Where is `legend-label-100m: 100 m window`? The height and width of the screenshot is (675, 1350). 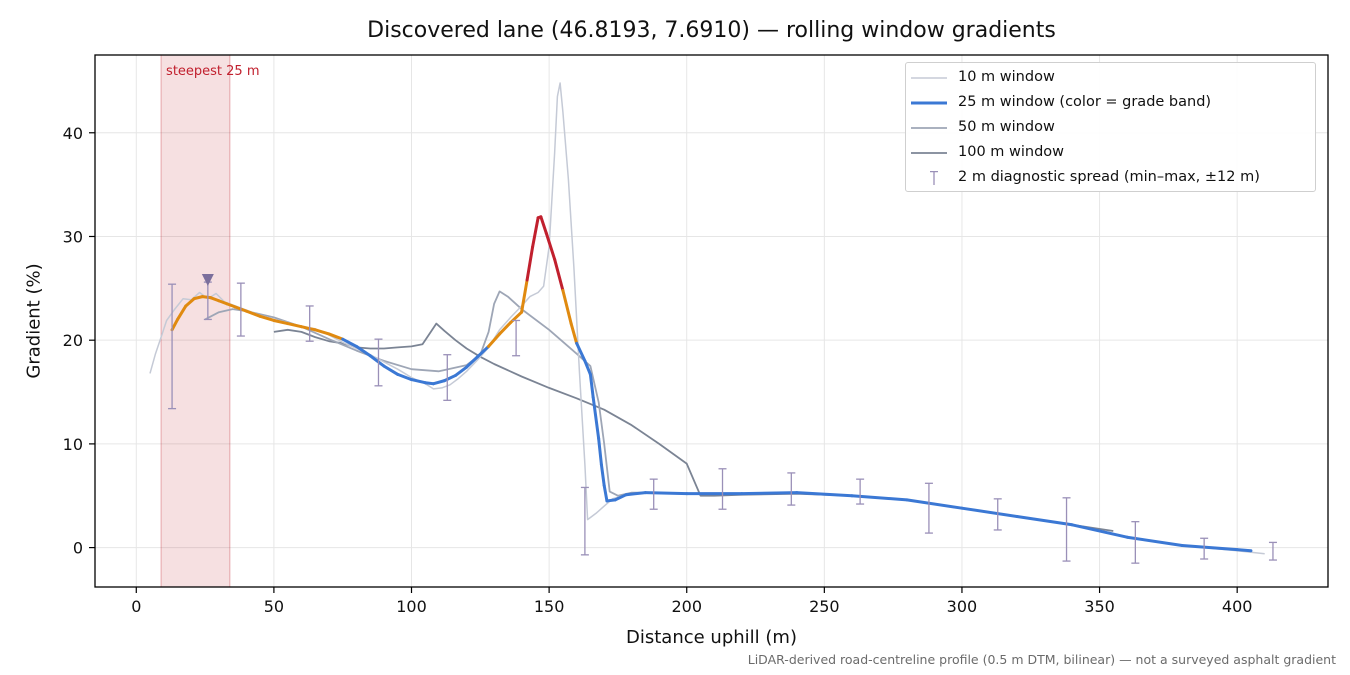 legend-label-100m: 100 m window is located at coordinates (1011, 152).